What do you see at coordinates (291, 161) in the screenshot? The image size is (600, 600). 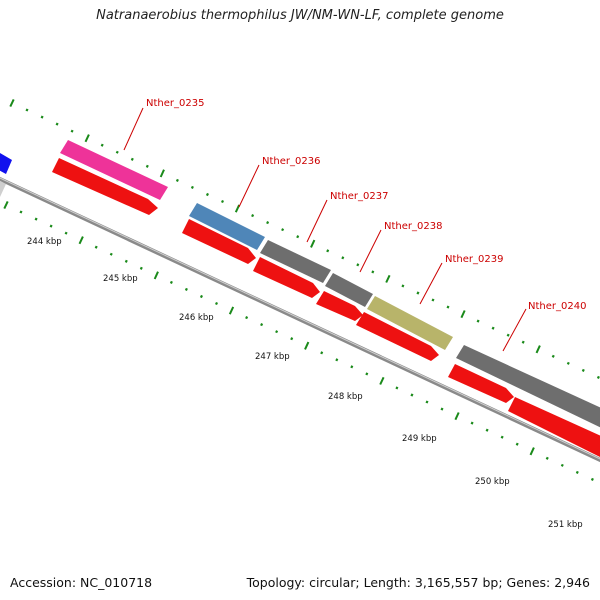 I see `gene-label-Nther_0236: Nther_0236` at bounding box center [291, 161].